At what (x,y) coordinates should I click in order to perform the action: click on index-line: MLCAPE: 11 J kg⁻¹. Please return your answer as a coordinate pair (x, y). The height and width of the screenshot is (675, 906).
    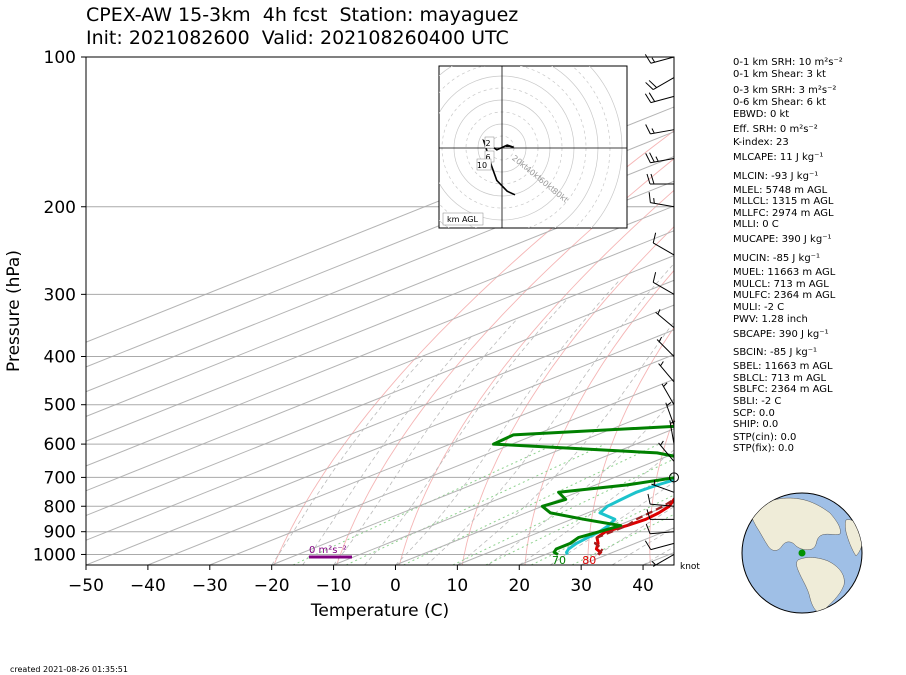
    Looking at the image, I should click on (778, 157).